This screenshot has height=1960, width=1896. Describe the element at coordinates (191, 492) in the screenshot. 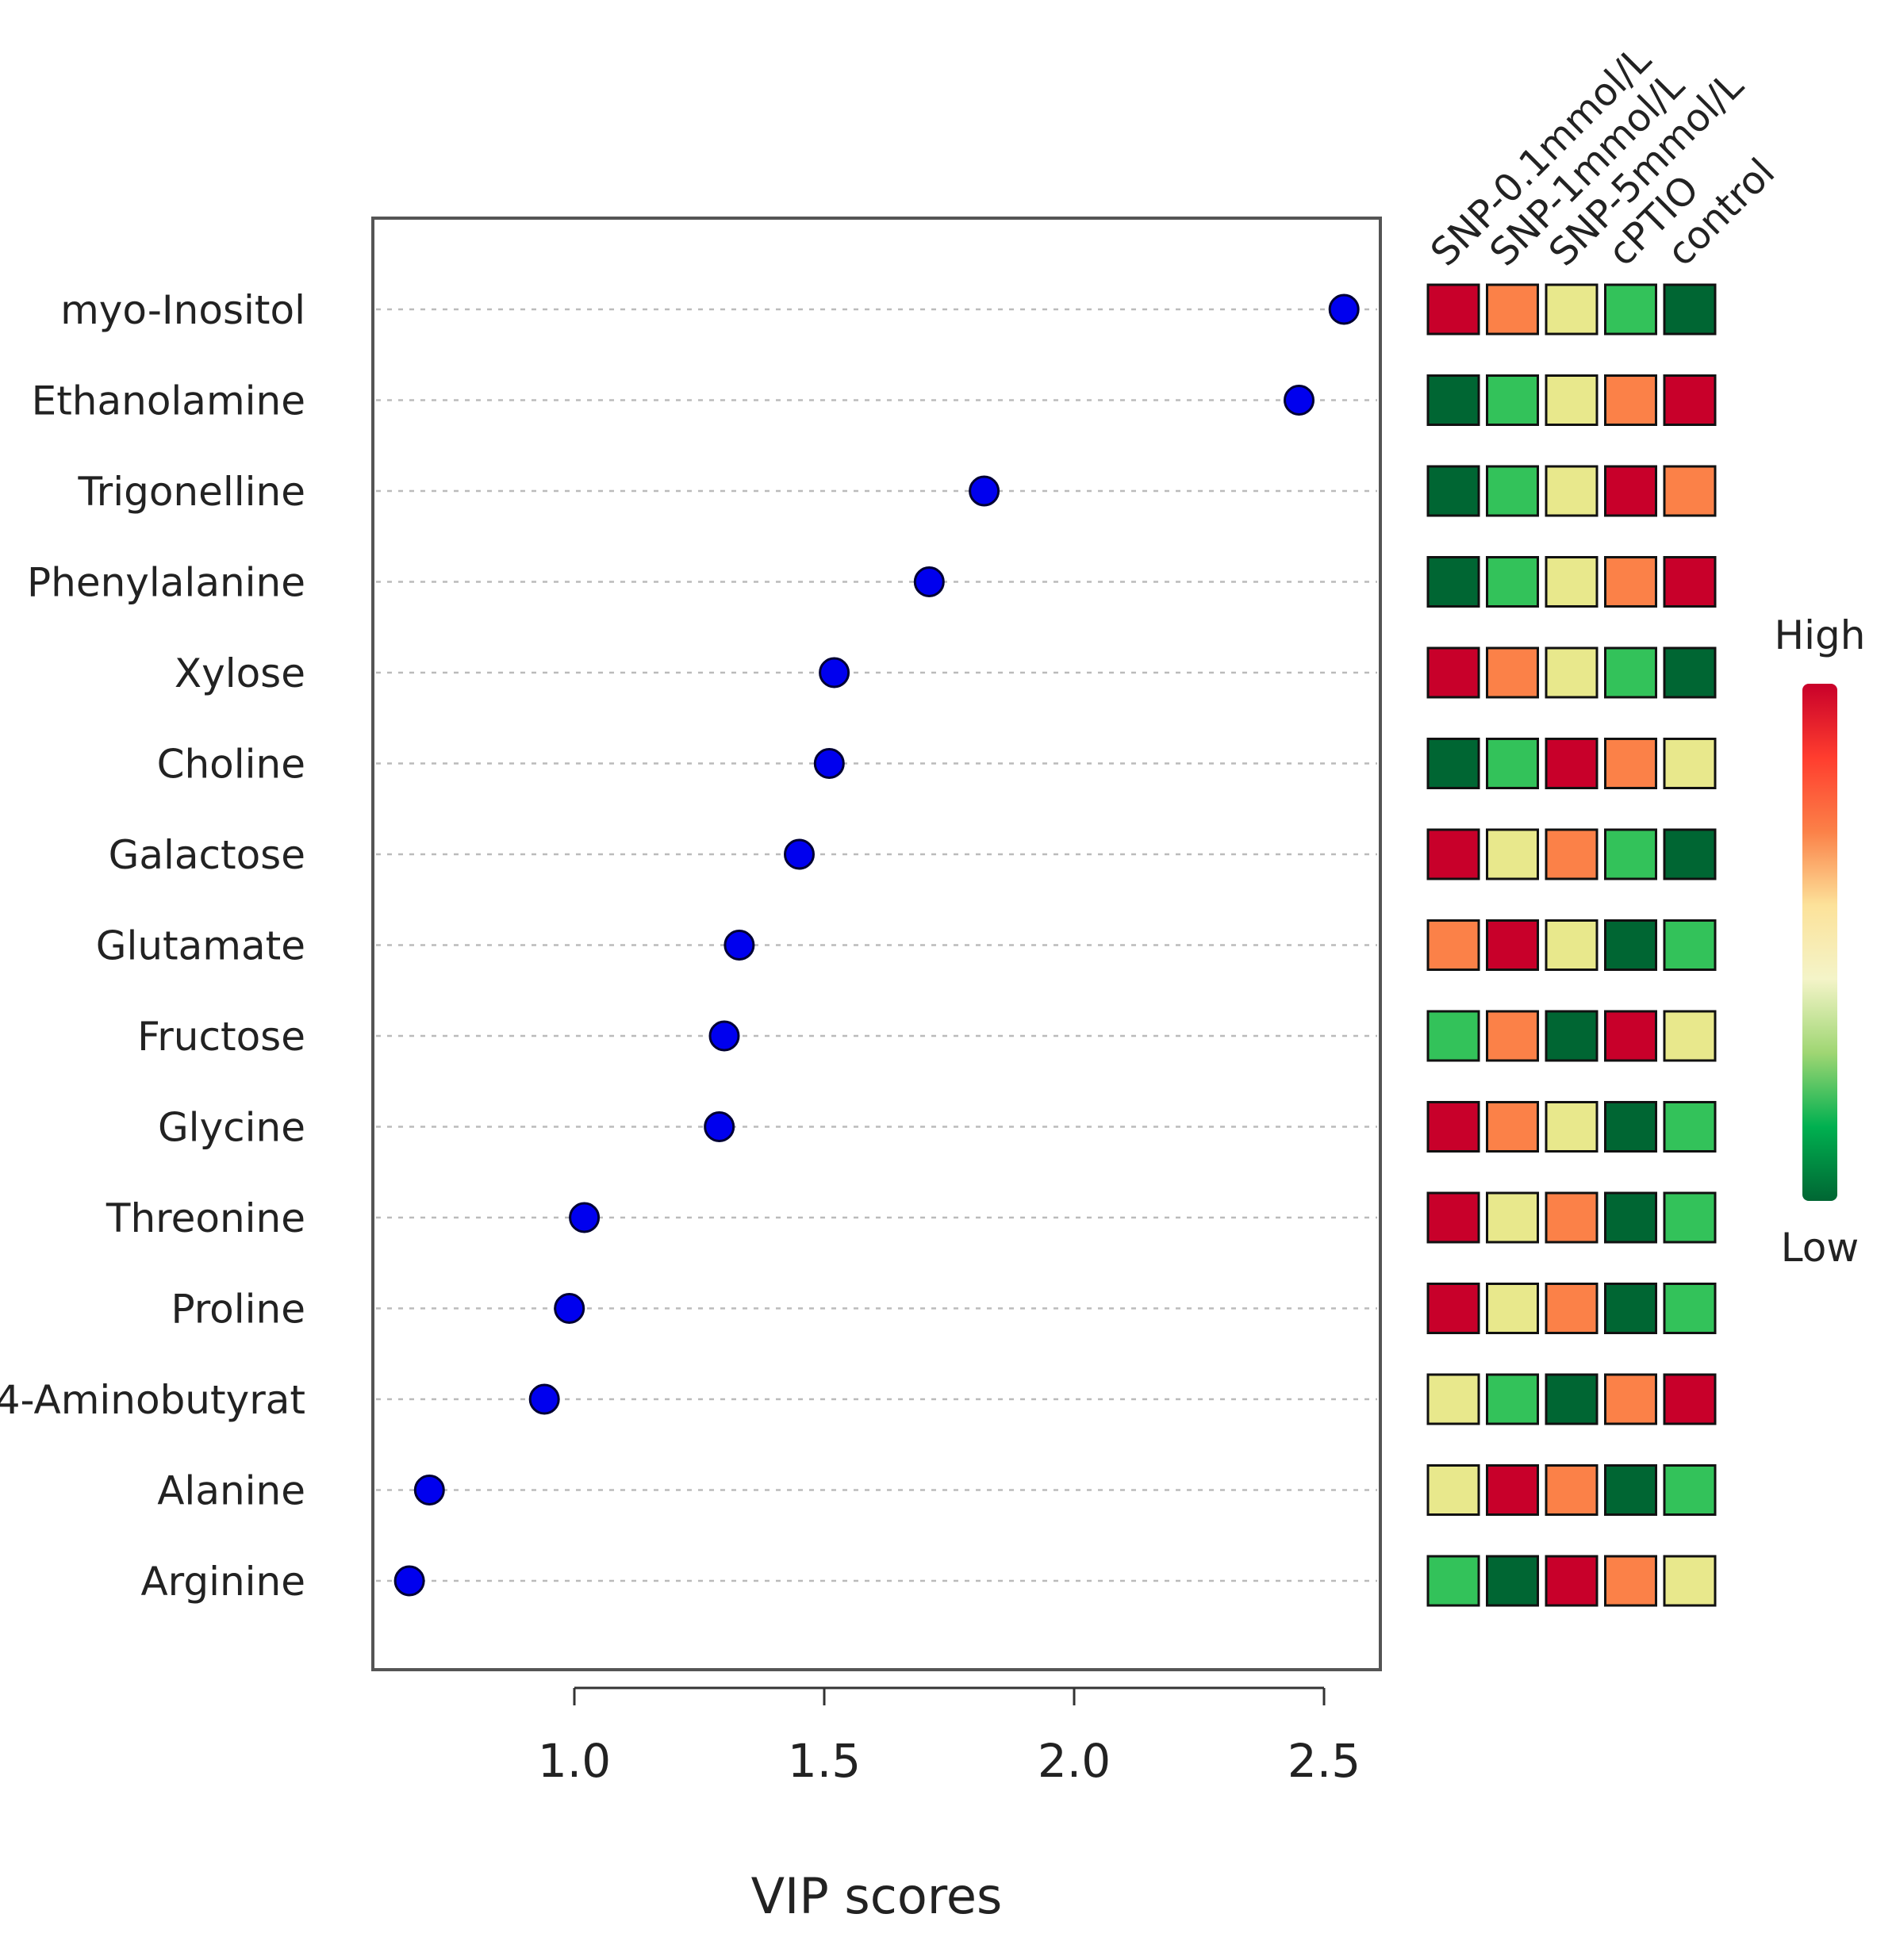

I see `metabolite-label: Trigonelline` at that location.